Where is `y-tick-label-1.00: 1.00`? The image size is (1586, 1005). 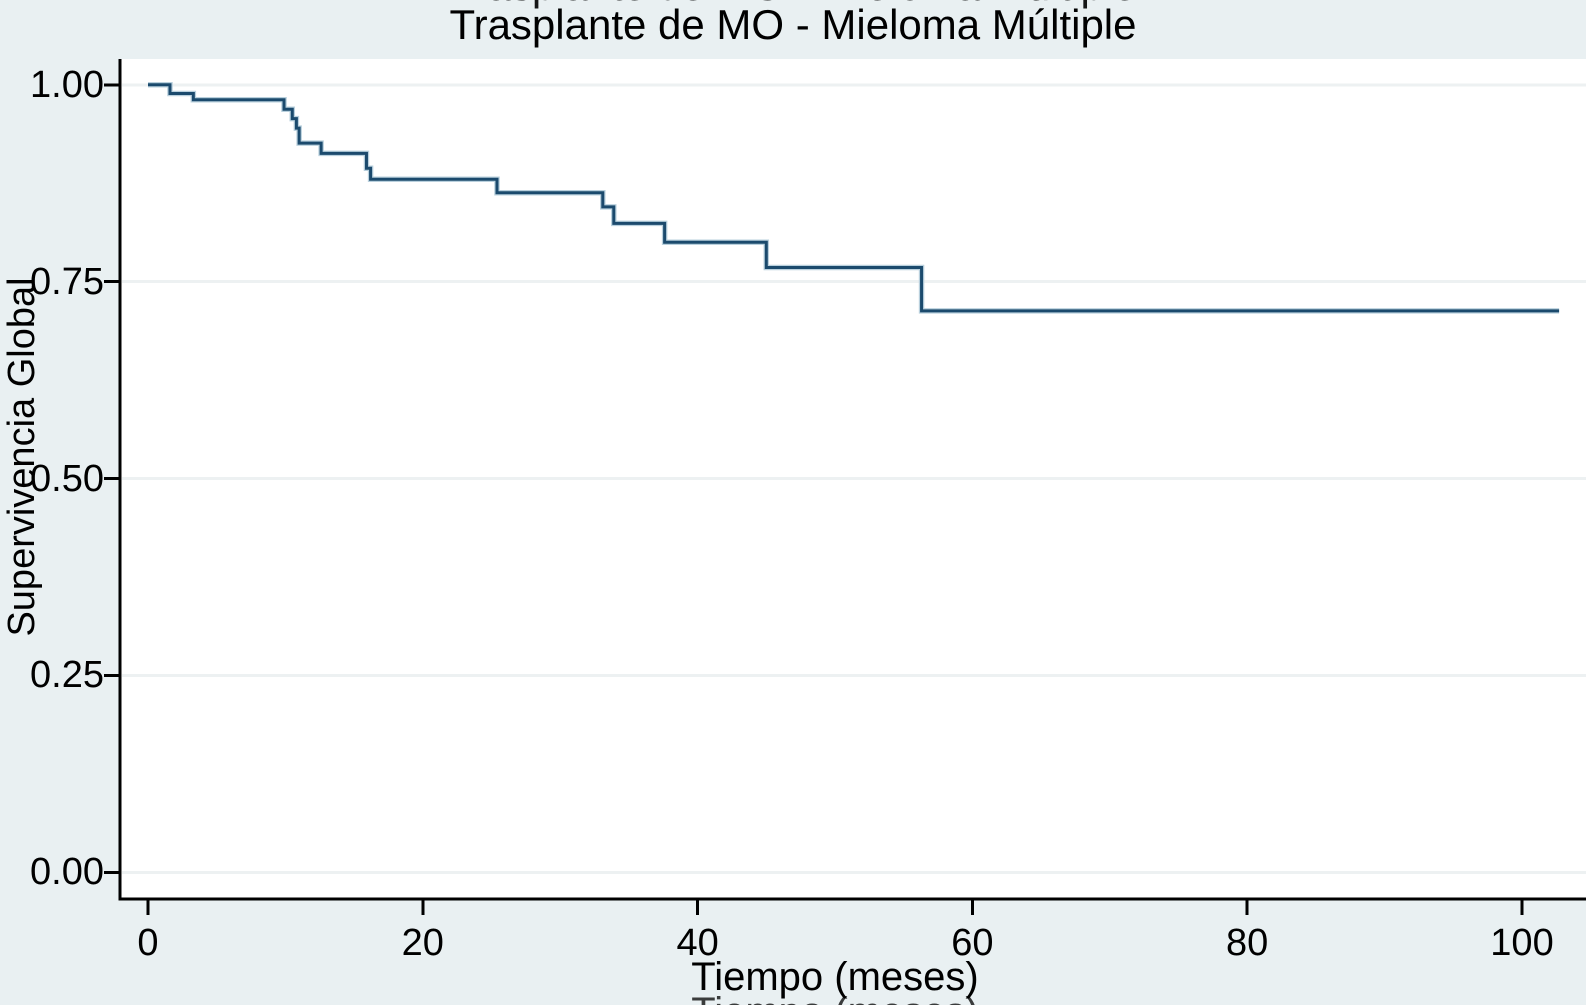 y-tick-label-1.00: 1.00 is located at coordinates (67, 84).